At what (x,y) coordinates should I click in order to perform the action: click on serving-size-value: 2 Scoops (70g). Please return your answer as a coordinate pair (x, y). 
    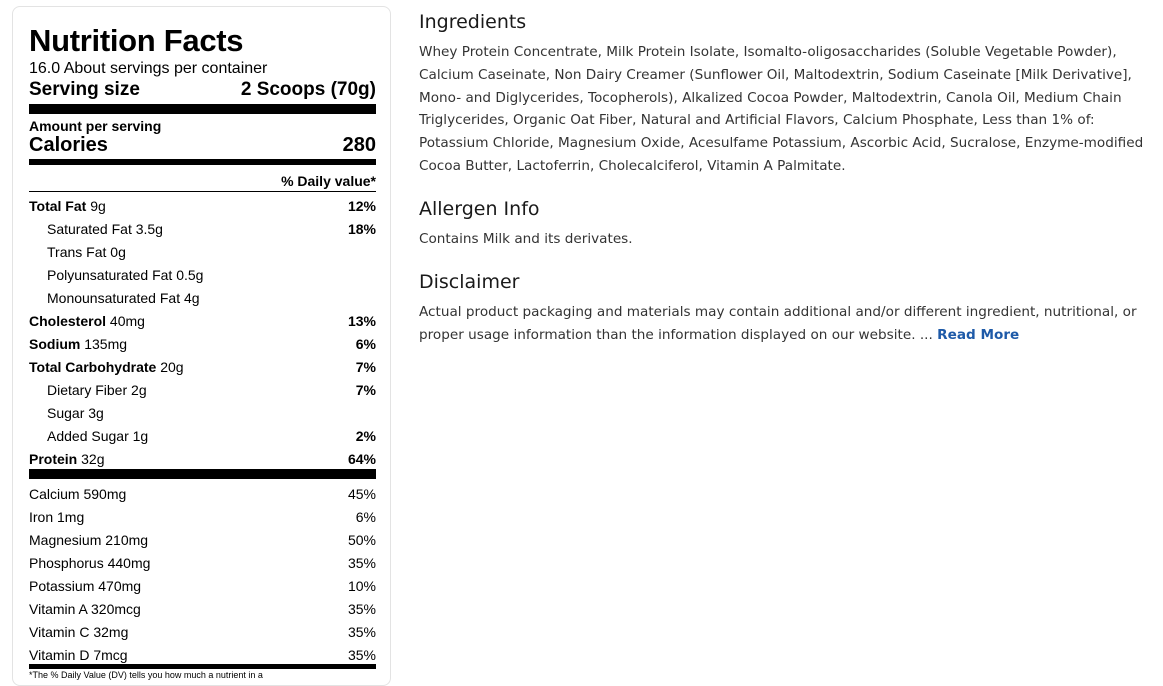
    Looking at the image, I should click on (308, 89).